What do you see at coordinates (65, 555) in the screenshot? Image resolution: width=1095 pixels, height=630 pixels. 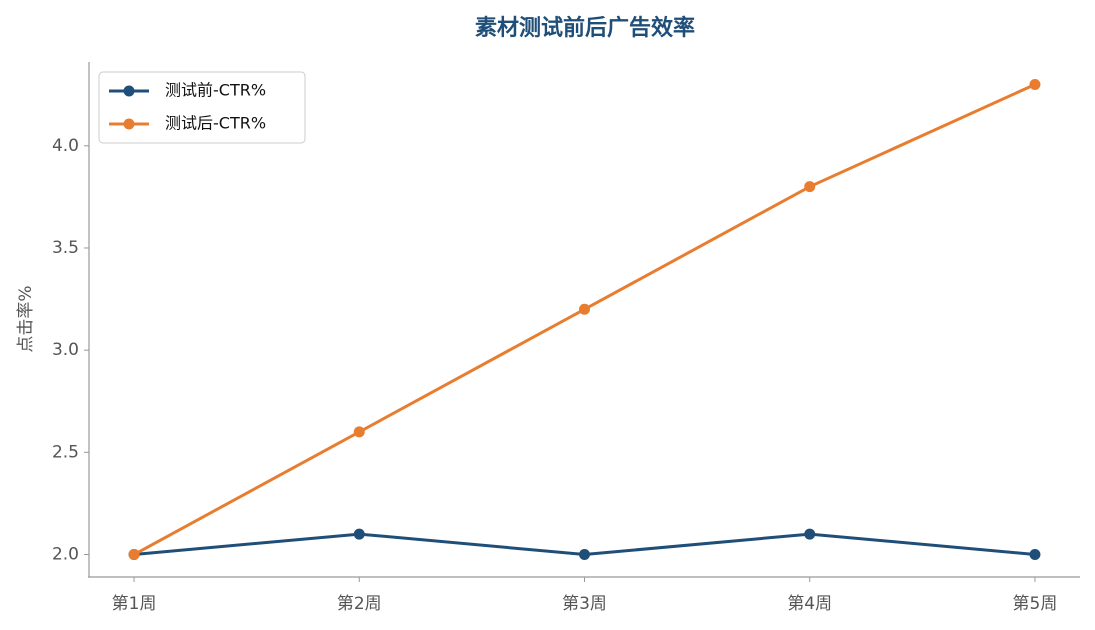 I see `y-tick-label: 2.0` at bounding box center [65, 555].